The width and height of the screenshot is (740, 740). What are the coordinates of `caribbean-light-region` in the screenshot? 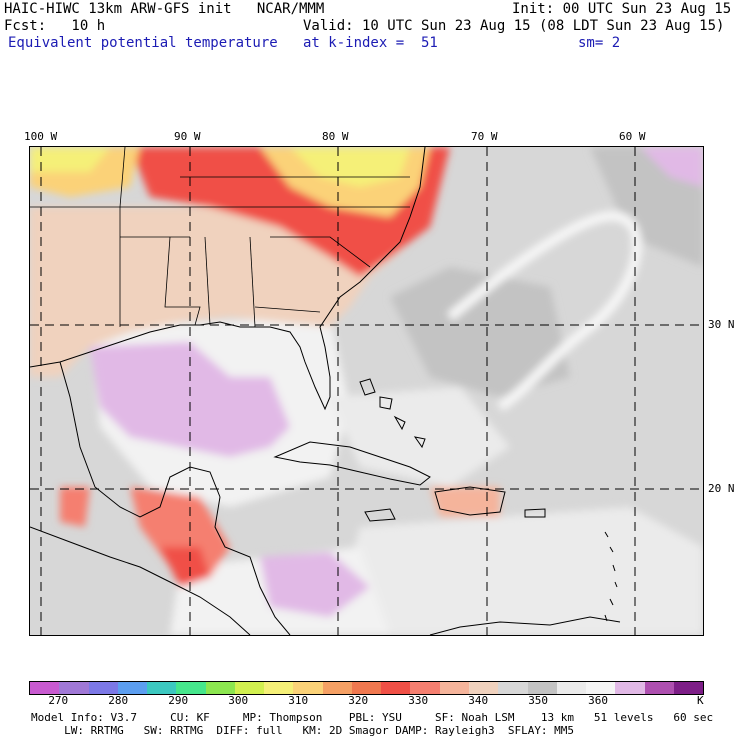 It's located at (516, 571).